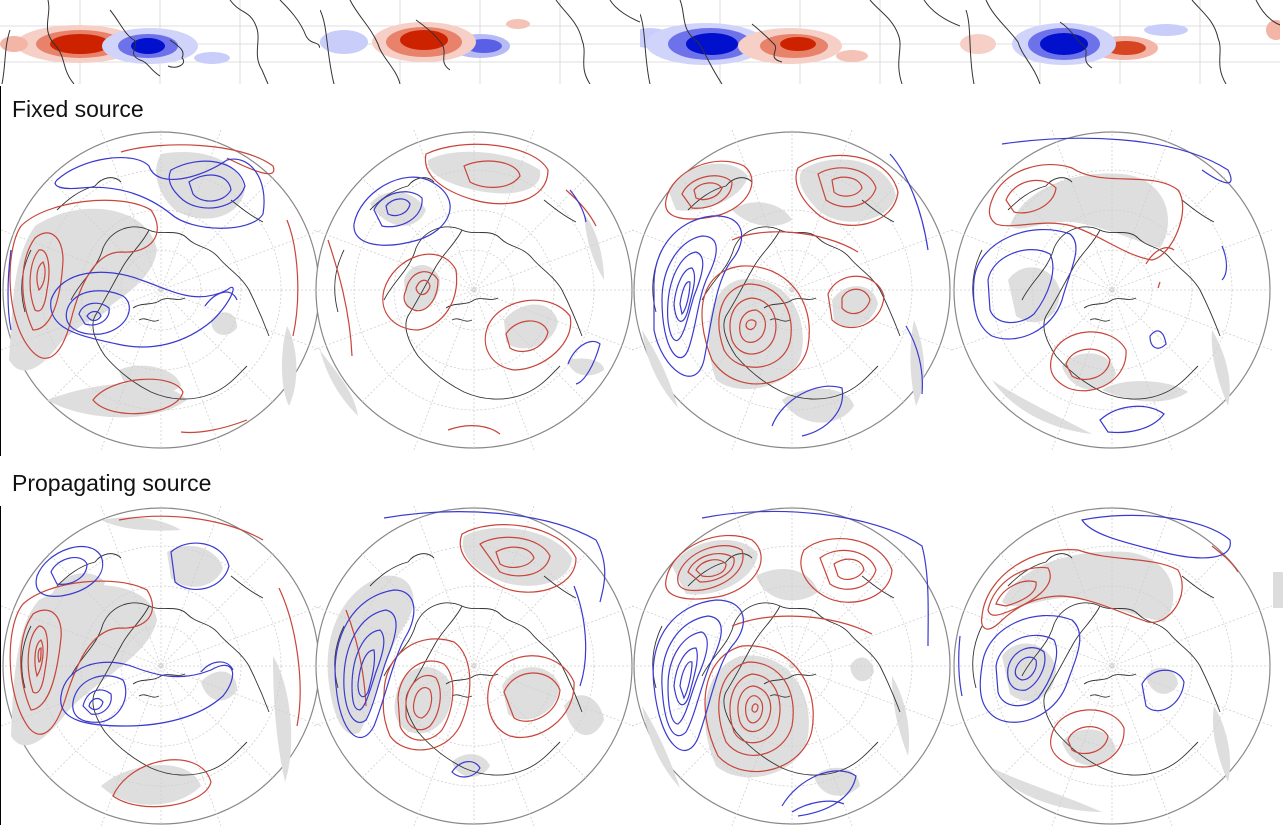 The height and width of the screenshot is (826, 1283). What do you see at coordinates (112, 483) in the screenshot?
I see `section-label-propagating-source: Propagating source` at bounding box center [112, 483].